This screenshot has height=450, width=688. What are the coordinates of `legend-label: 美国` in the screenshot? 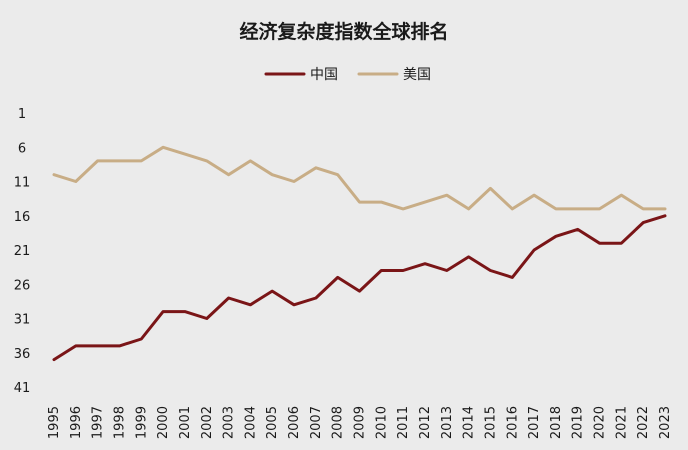 It's located at (417, 75).